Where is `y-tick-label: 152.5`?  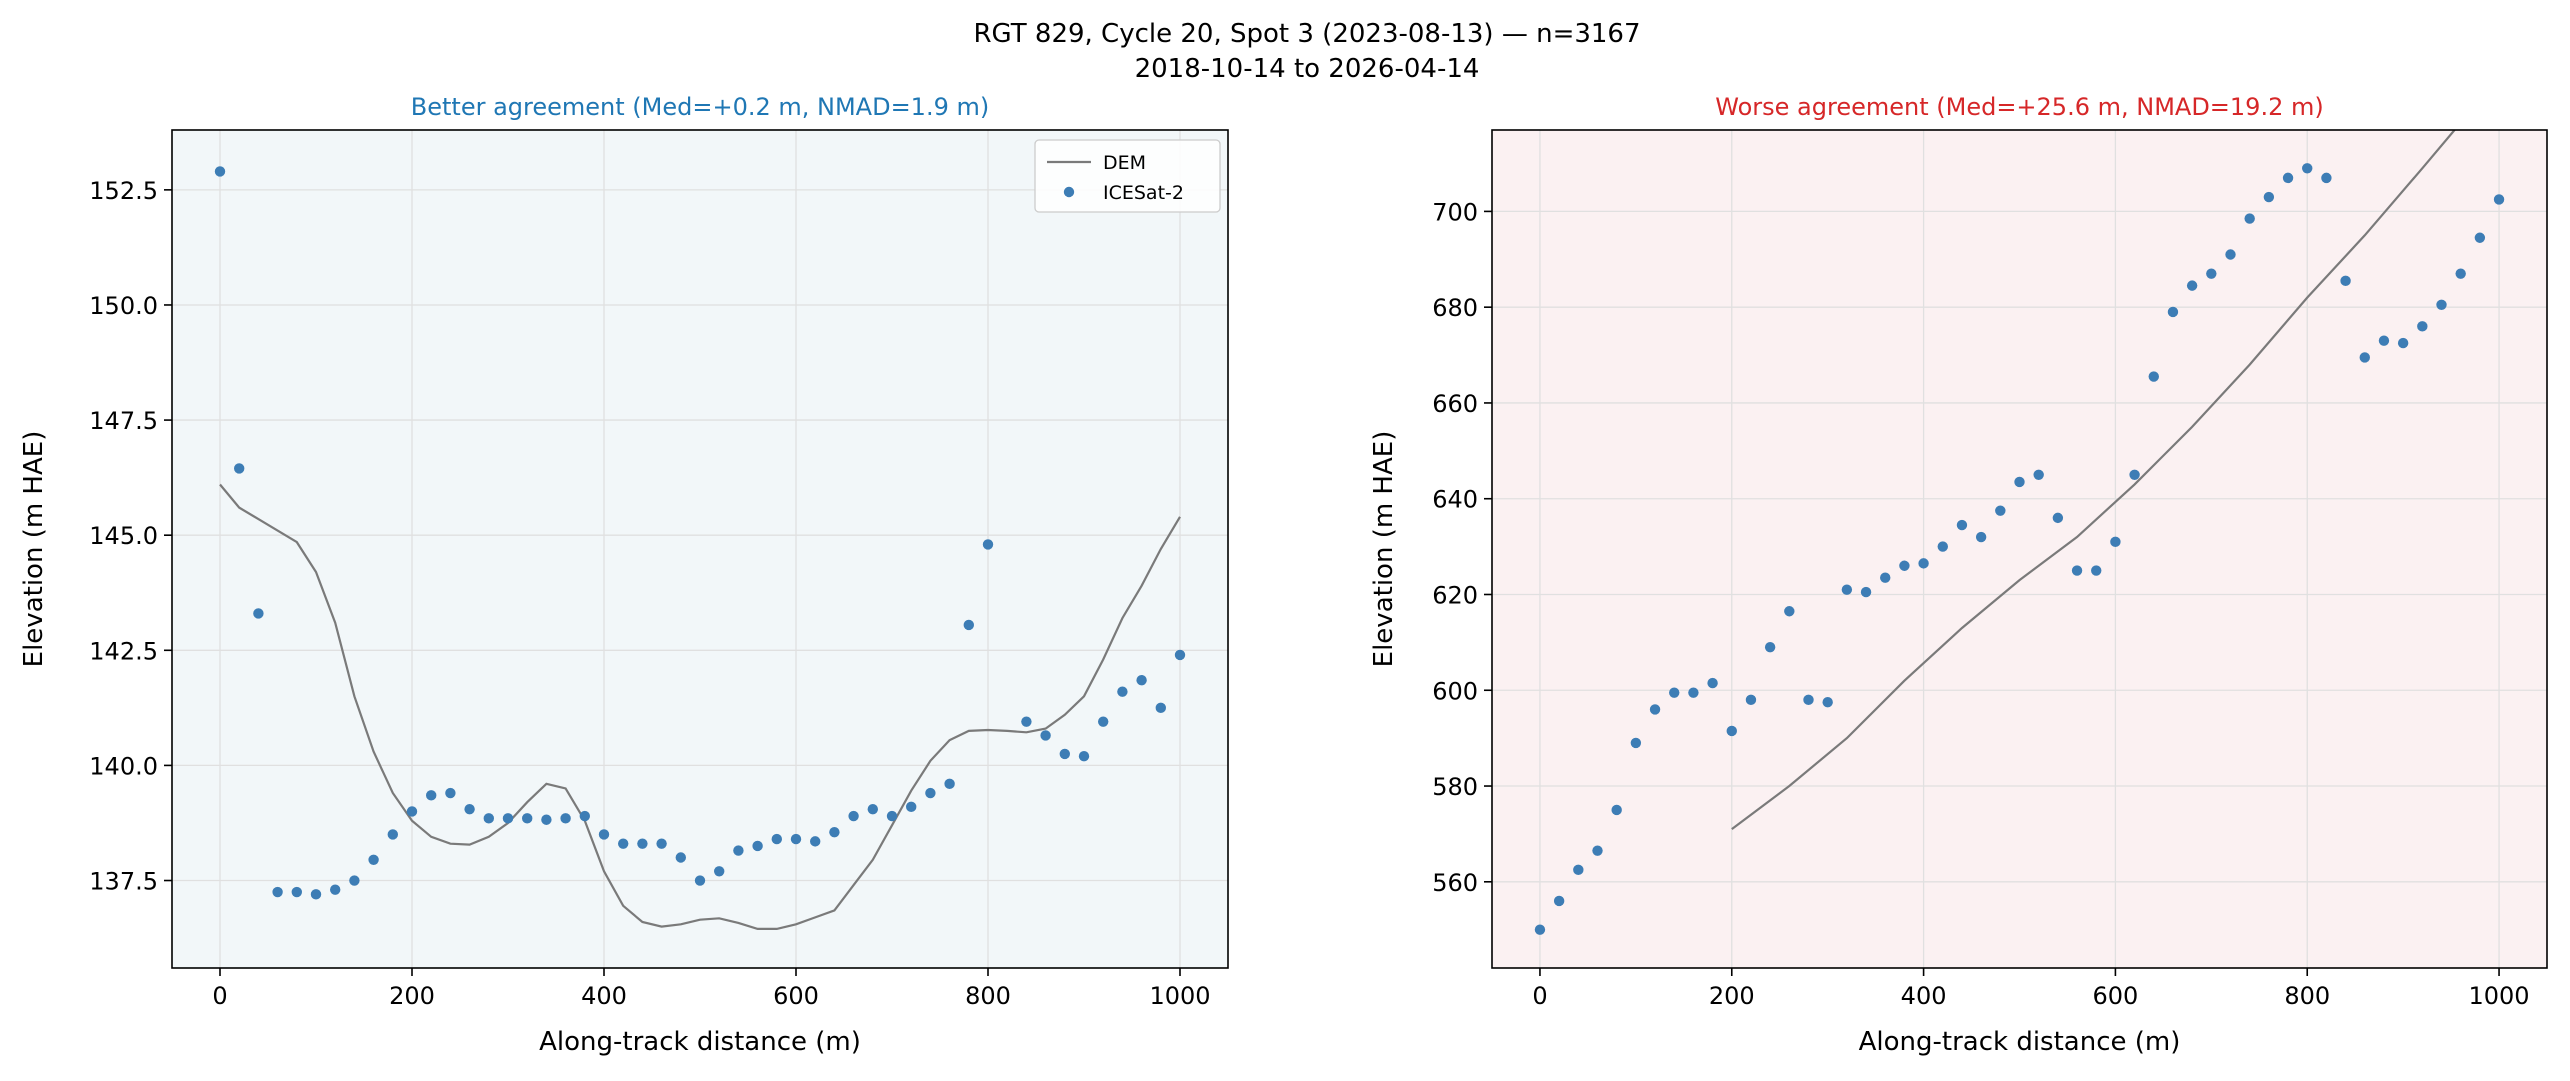 y-tick-label: 152.5 is located at coordinates (123, 191).